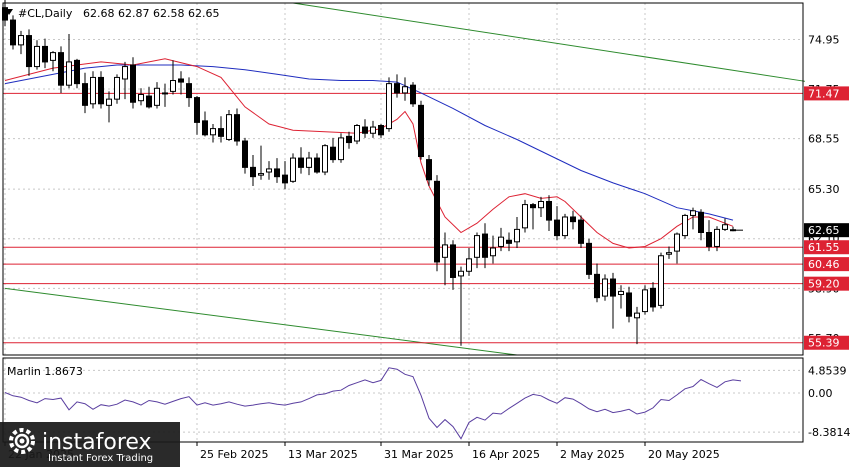 This screenshot has width=853, height=471. What do you see at coordinates (97, 442) in the screenshot?
I see `brand-name: instaforex` at bounding box center [97, 442].